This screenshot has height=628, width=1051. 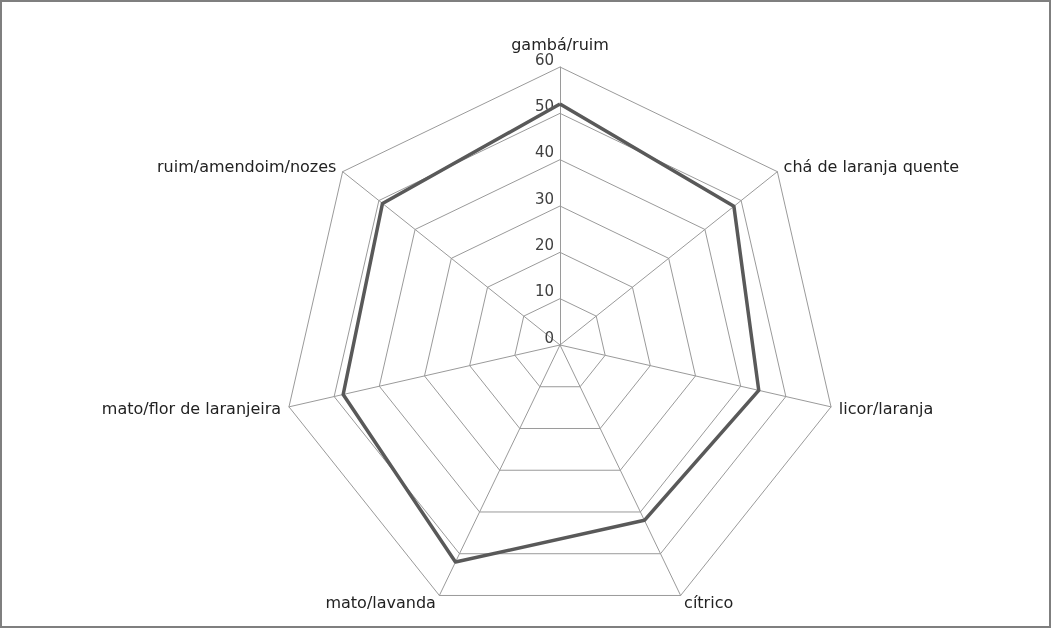 What do you see at coordinates (871, 167) in the screenshot?
I see `spoke-label: chá de laranja quente` at bounding box center [871, 167].